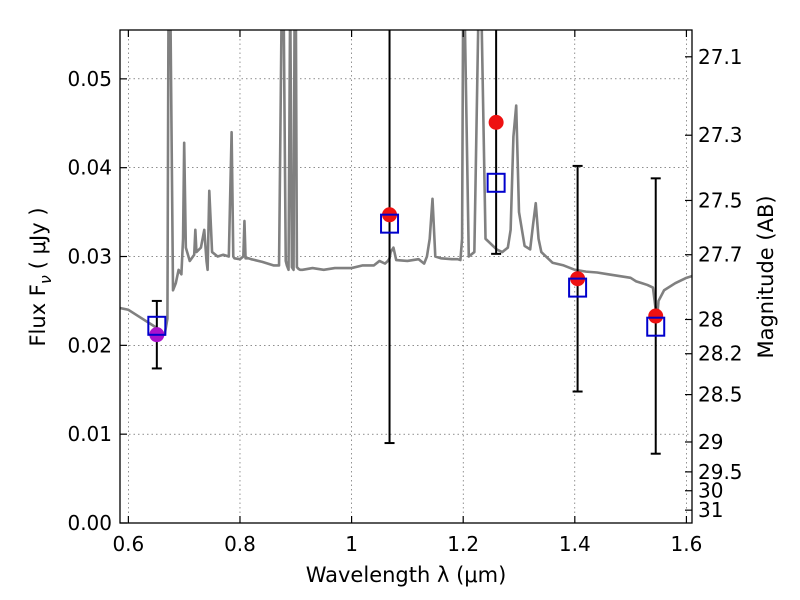  I want to click on magnitude-tick-label: 31, so click(710, 510).